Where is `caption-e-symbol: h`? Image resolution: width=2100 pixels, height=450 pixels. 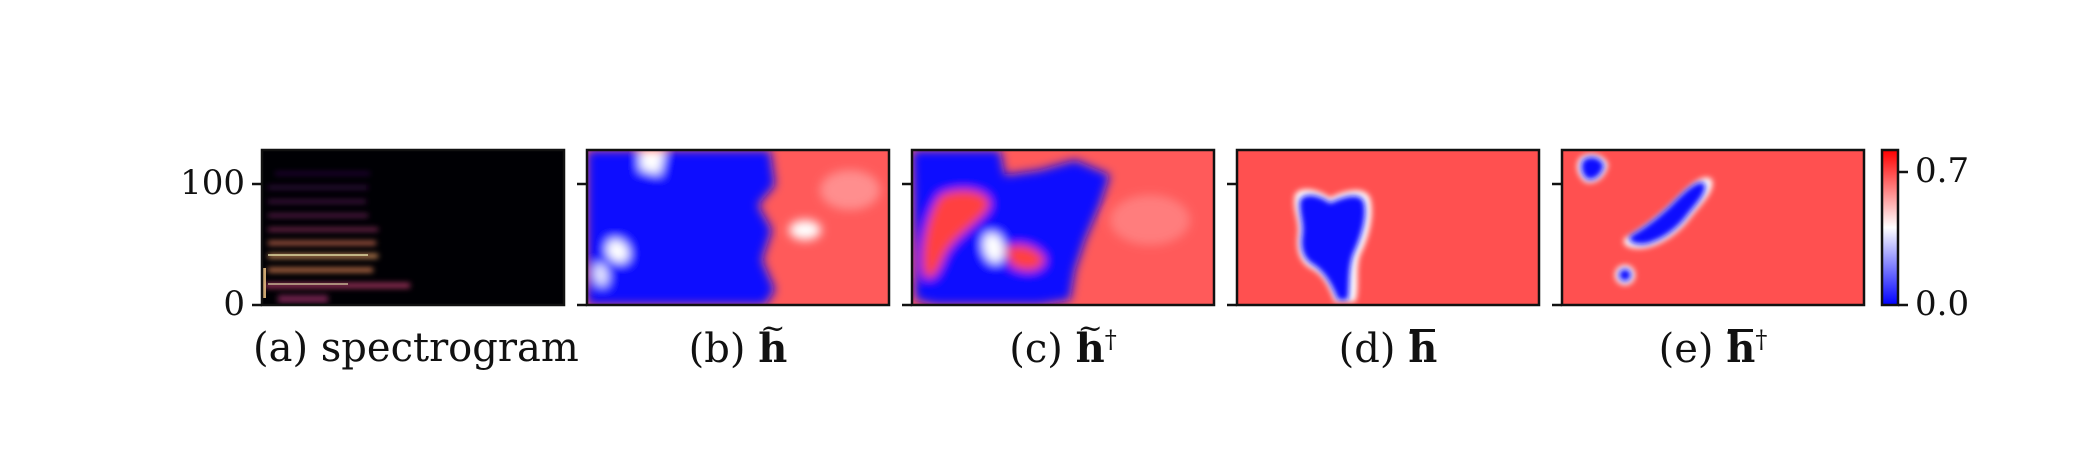 caption-e-symbol: h is located at coordinates (1740, 348).